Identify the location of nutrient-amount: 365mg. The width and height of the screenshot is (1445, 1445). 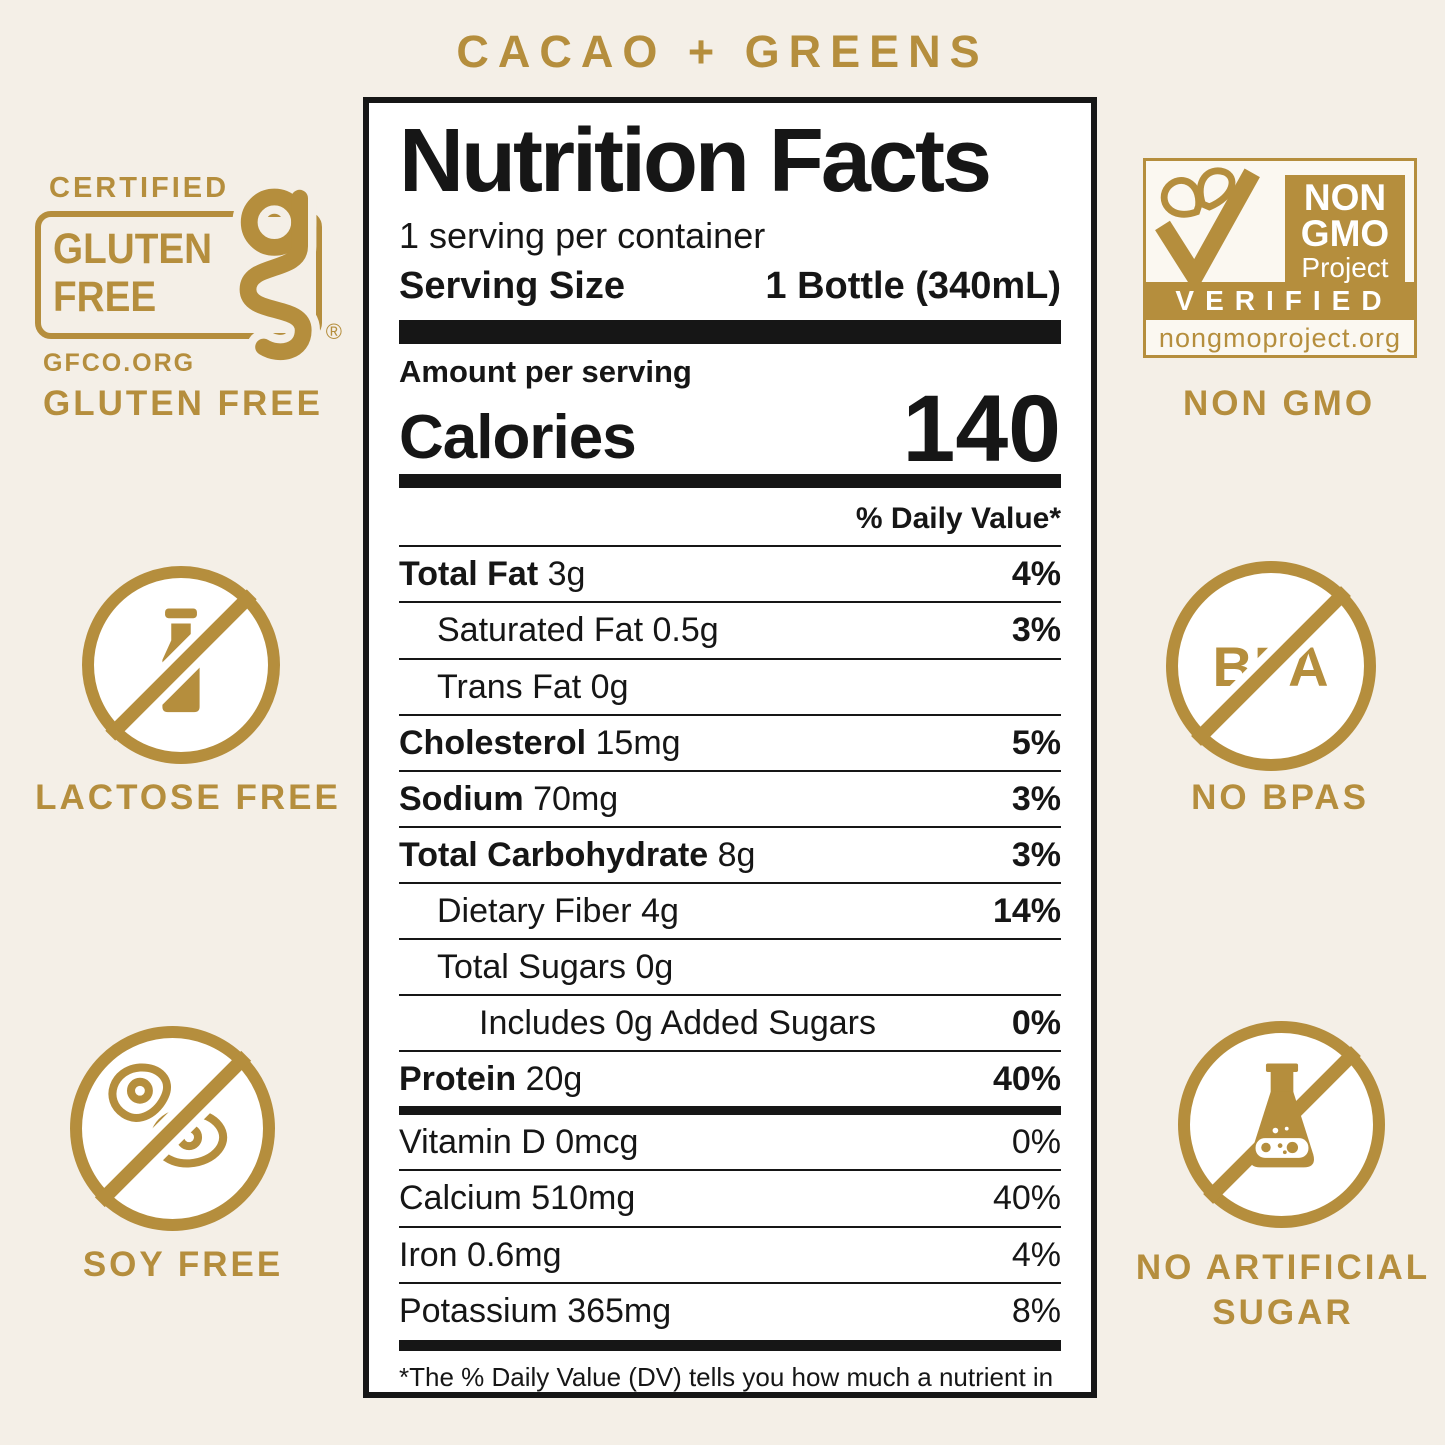
(619, 1310).